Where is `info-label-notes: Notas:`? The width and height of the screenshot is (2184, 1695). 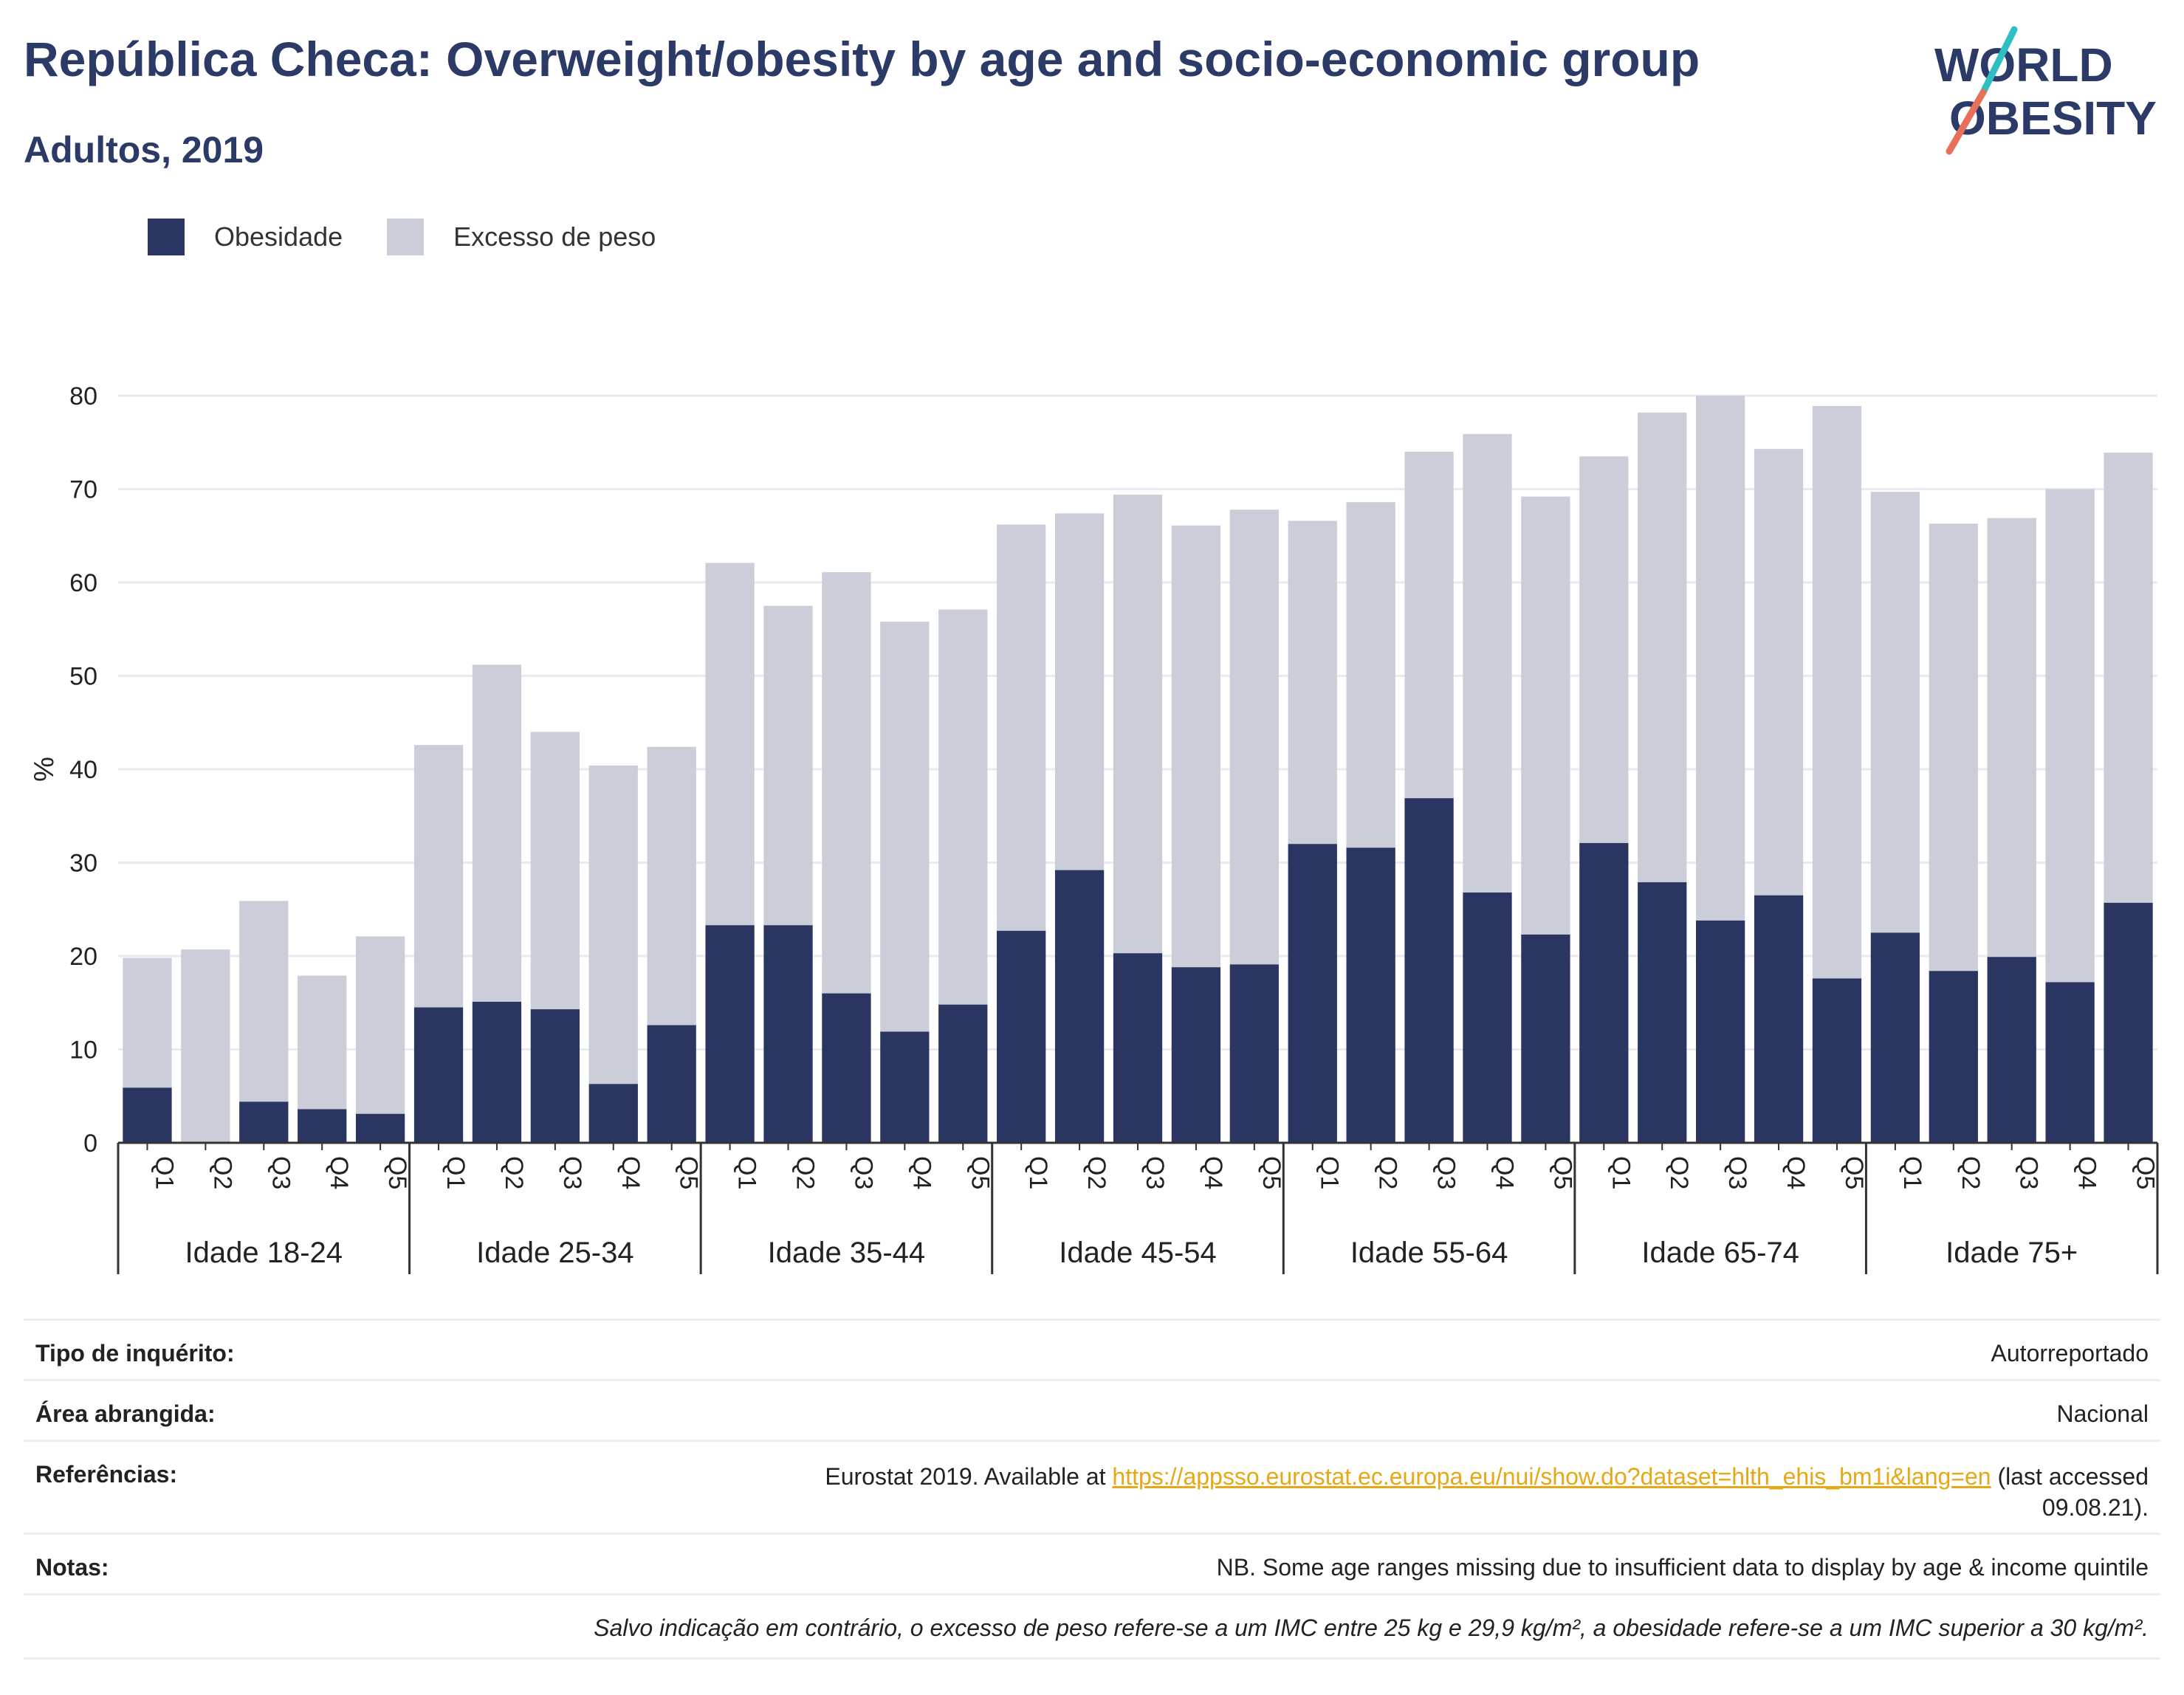 info-label-notes: Notas: is located at coordinates (72, 1568).